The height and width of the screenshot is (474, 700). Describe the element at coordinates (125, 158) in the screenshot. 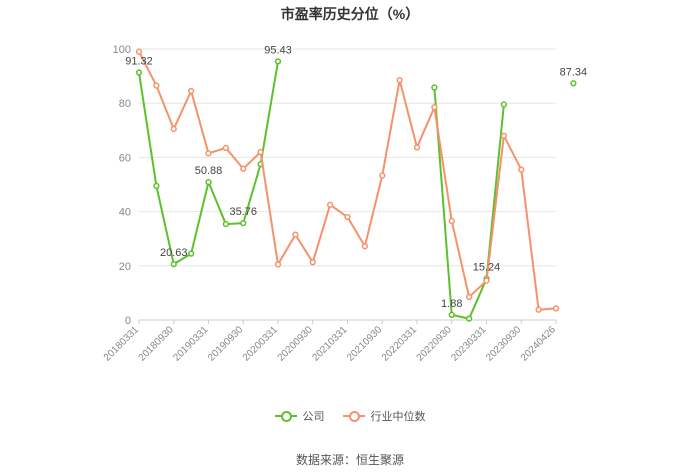

I see `y-tick-label: 60` at that location.